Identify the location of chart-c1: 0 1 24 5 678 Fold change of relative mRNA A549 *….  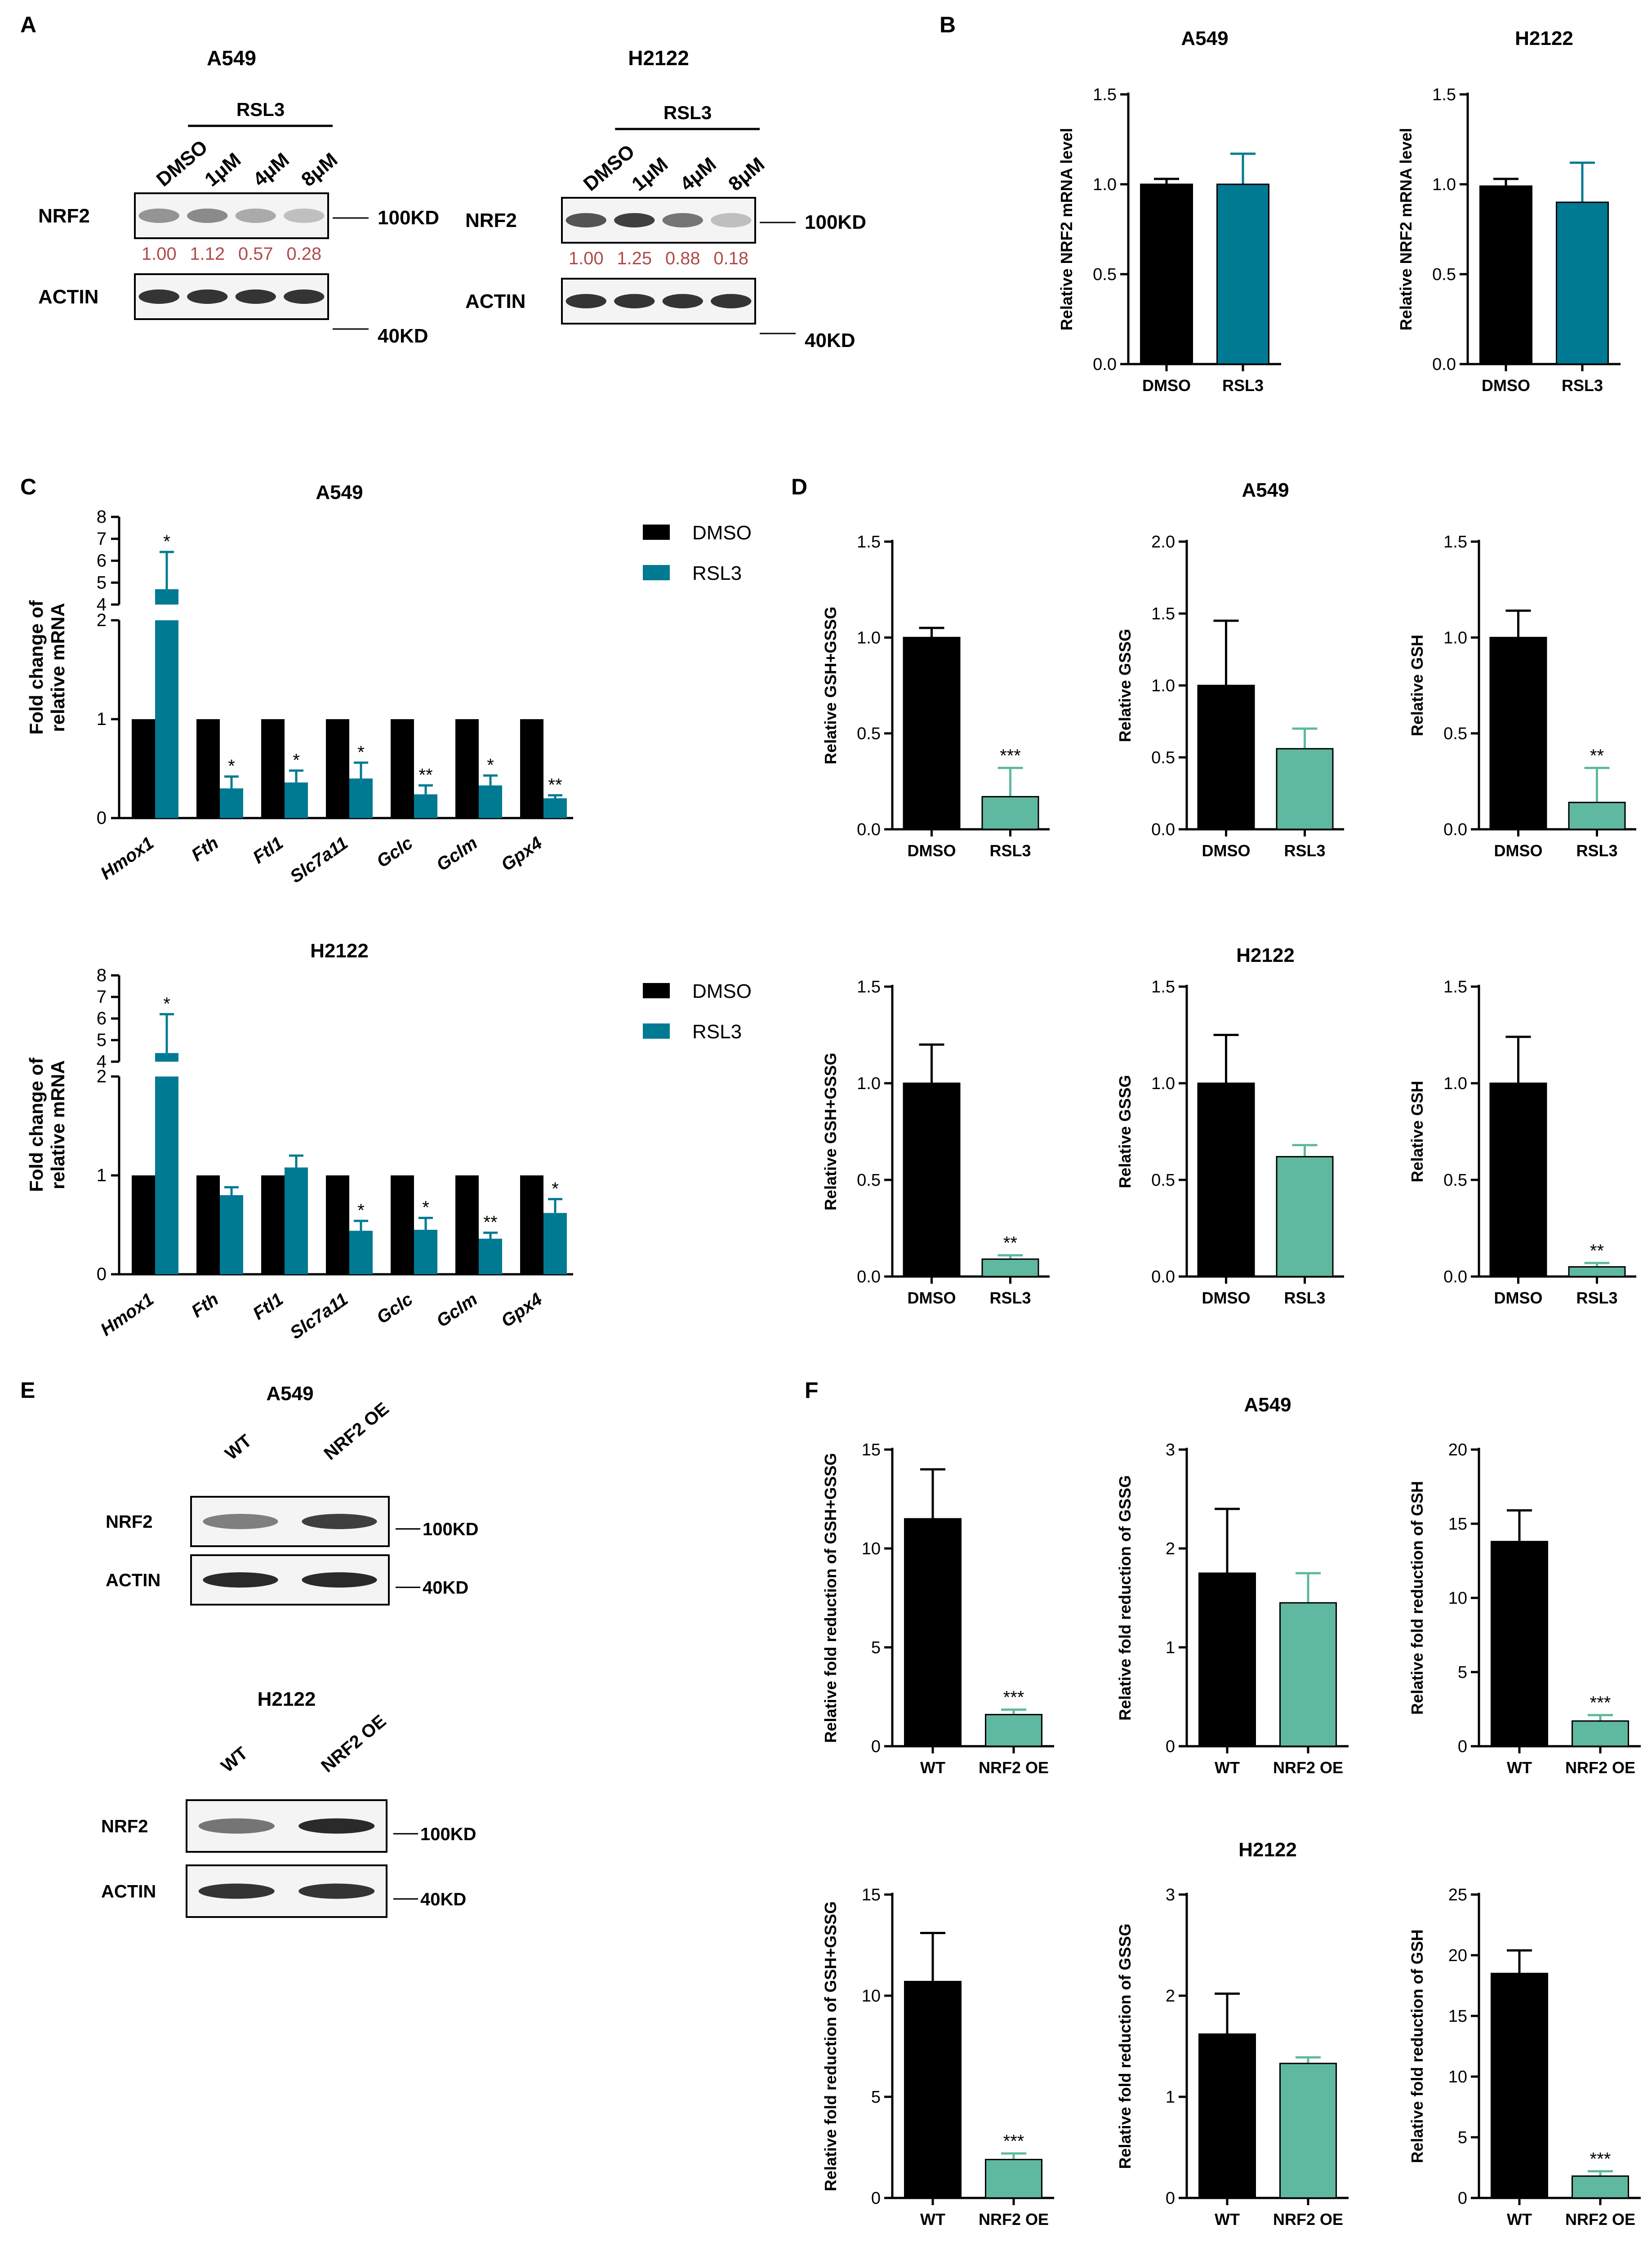
(300, 684).